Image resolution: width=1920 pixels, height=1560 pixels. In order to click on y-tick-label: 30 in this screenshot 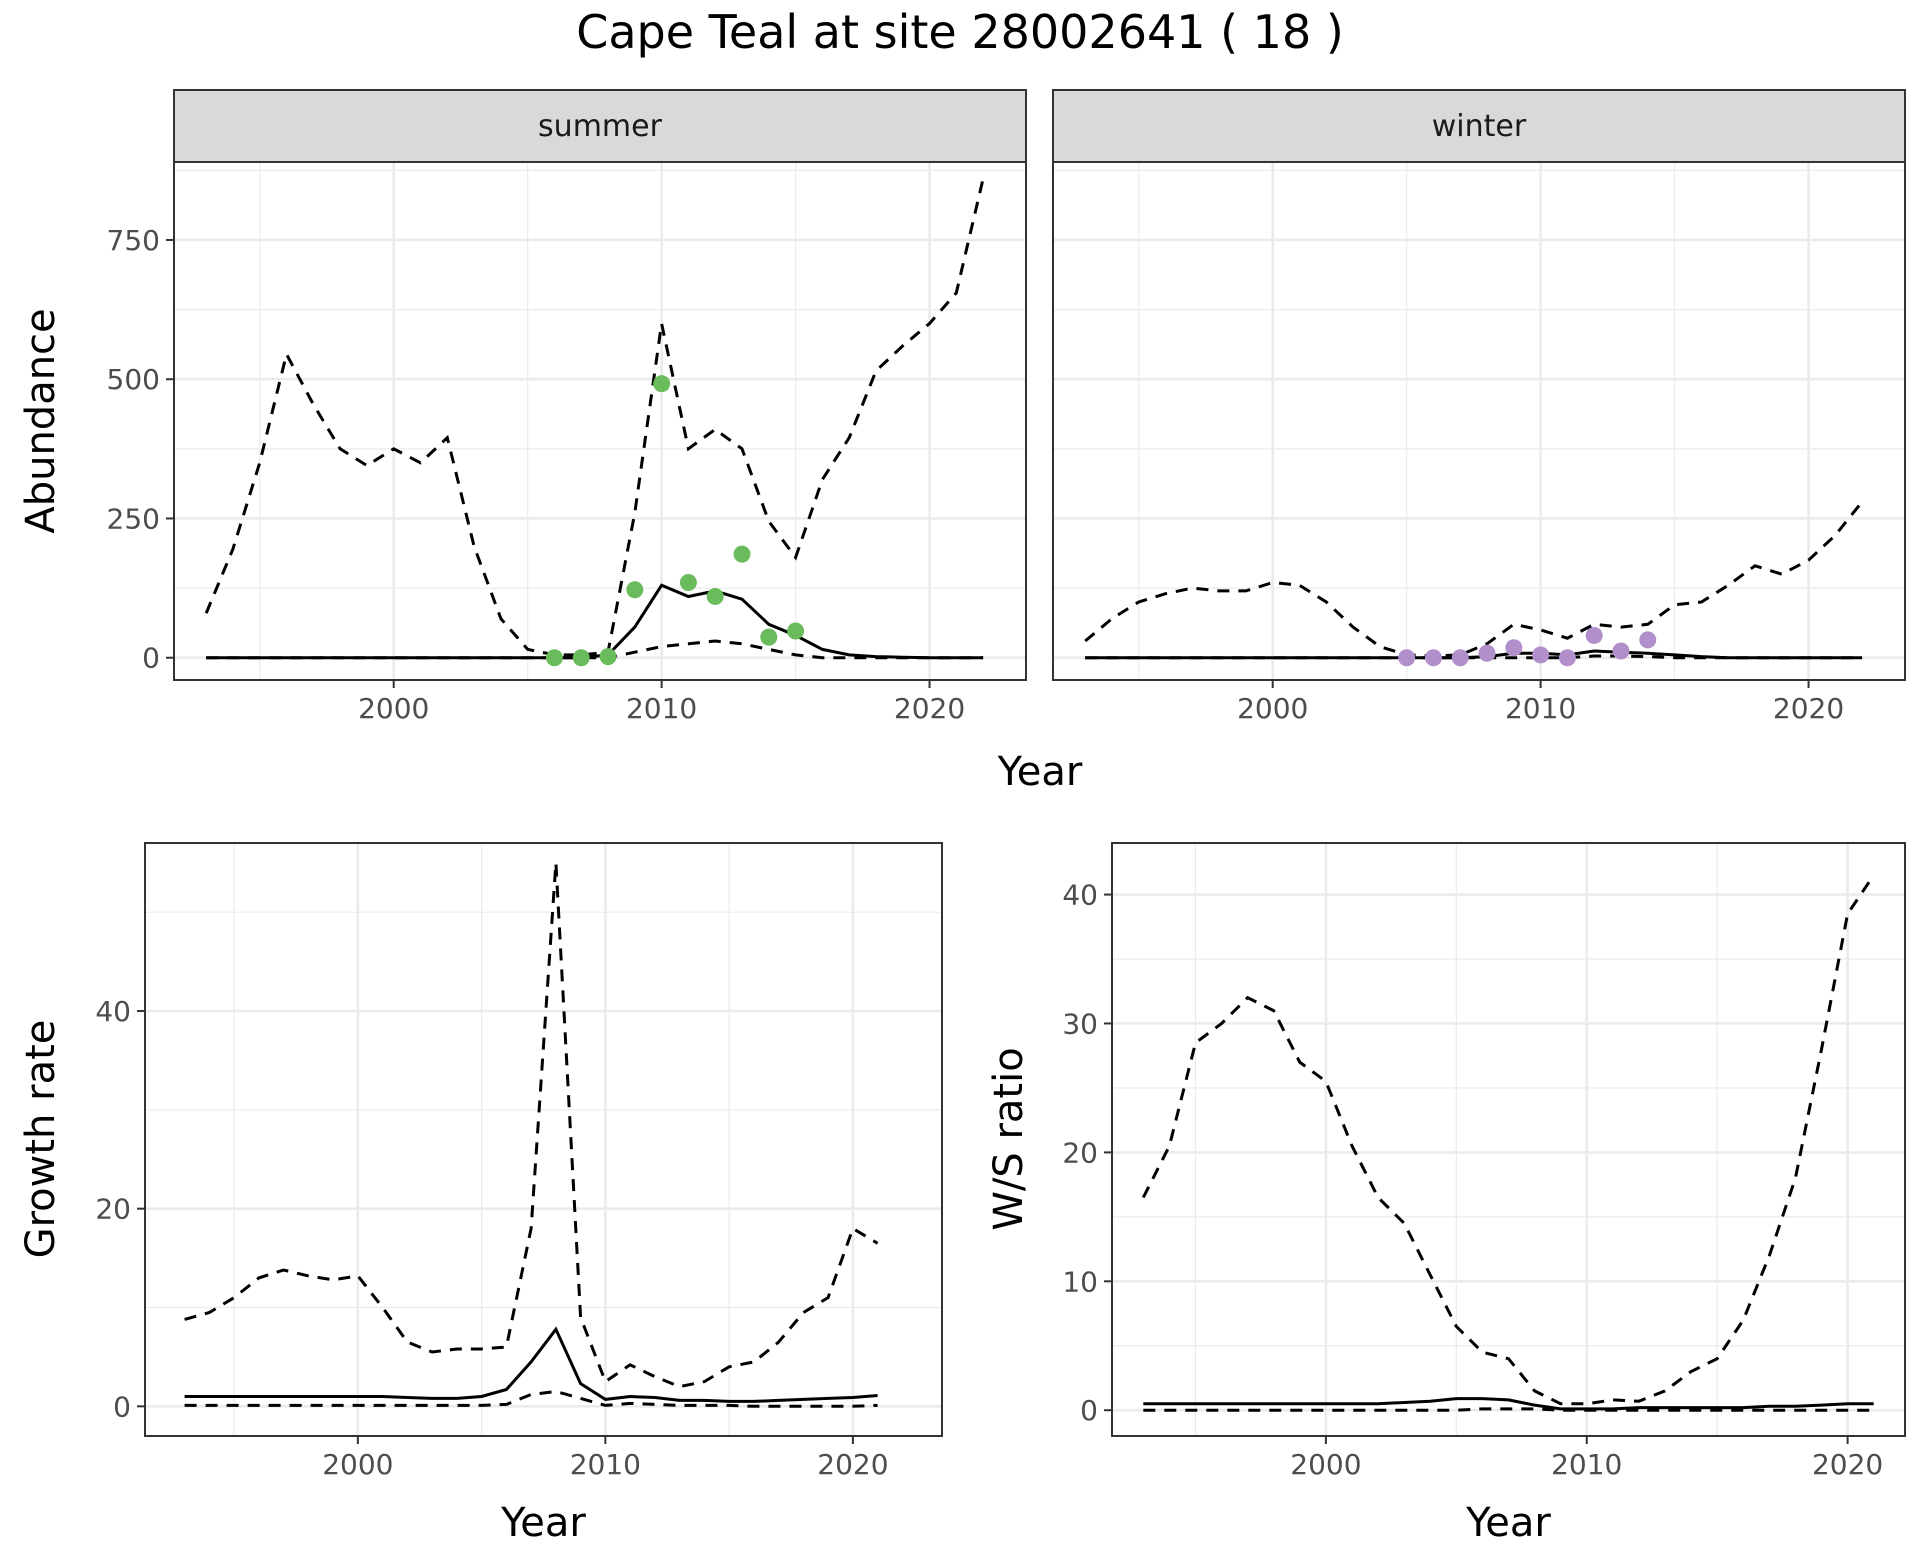, I will do `click(1080, 1023)`.